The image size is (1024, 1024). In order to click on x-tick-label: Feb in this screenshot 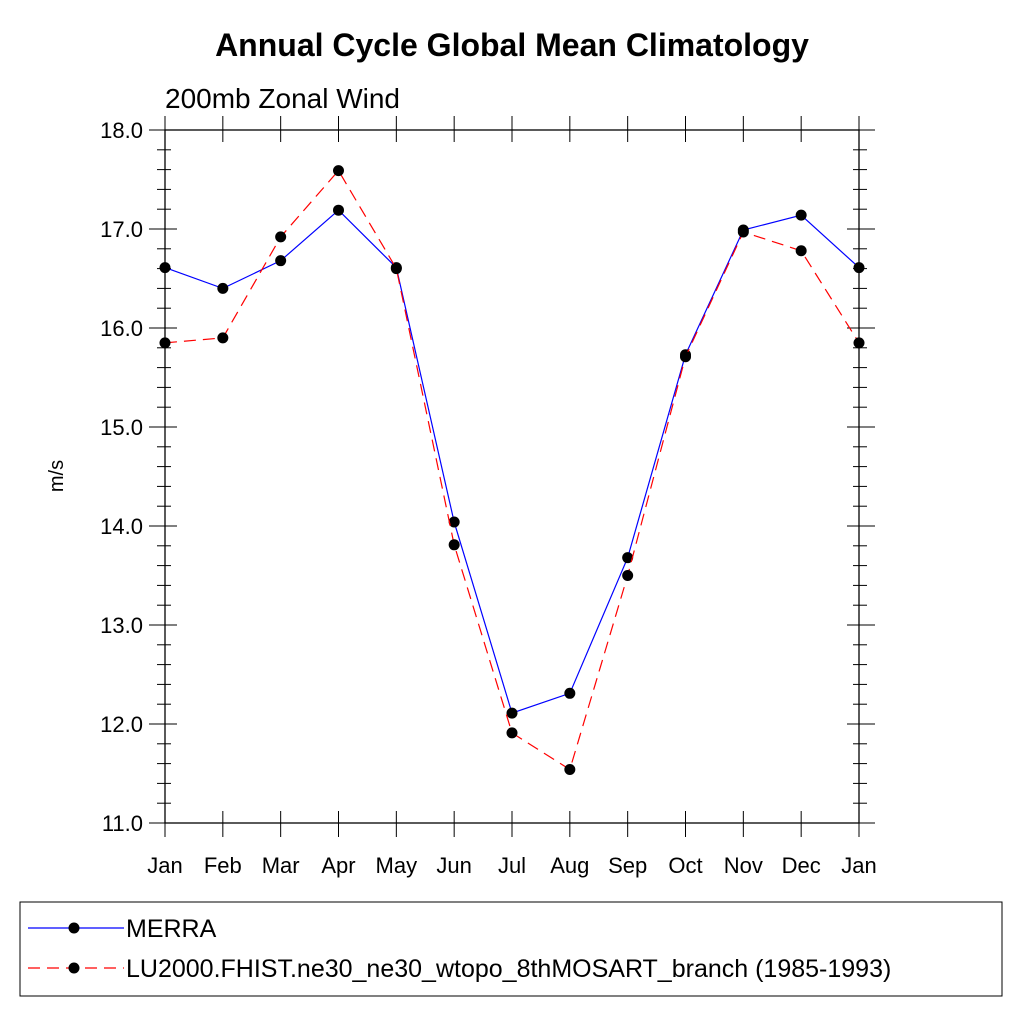, I will do `click(223, 865)`.